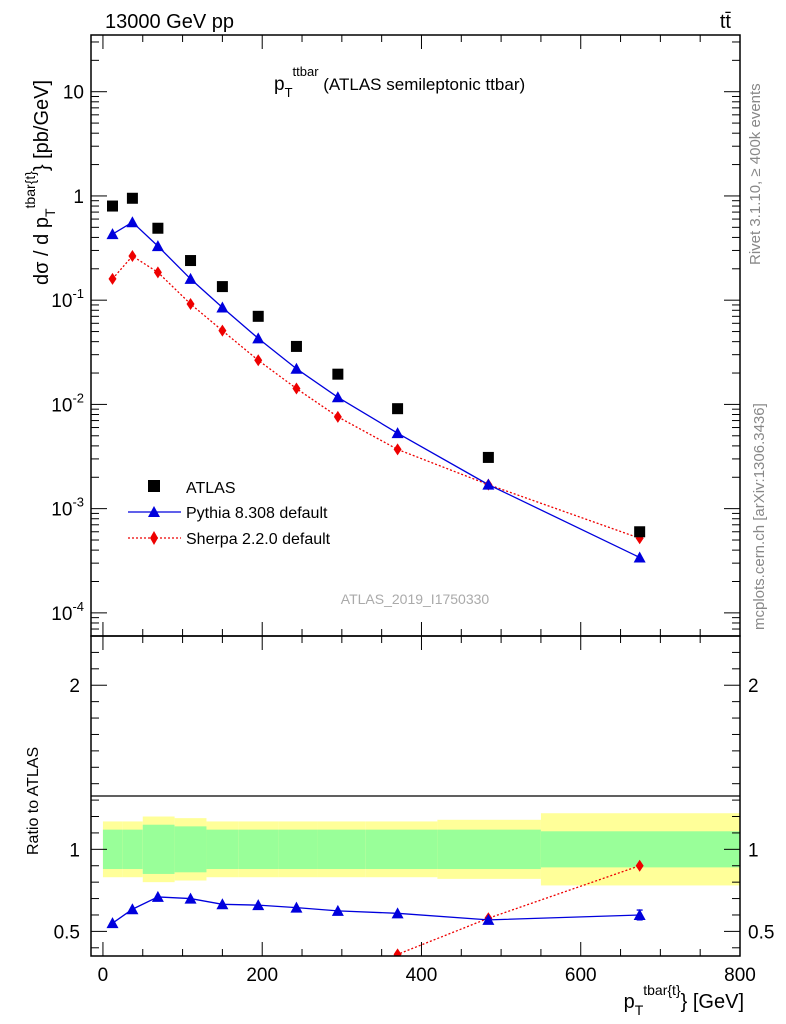 This screenshot has height=1024, width=786. I want to click on x-axis-label: pTtbar{t}} [GeV], so click(684, 1000).